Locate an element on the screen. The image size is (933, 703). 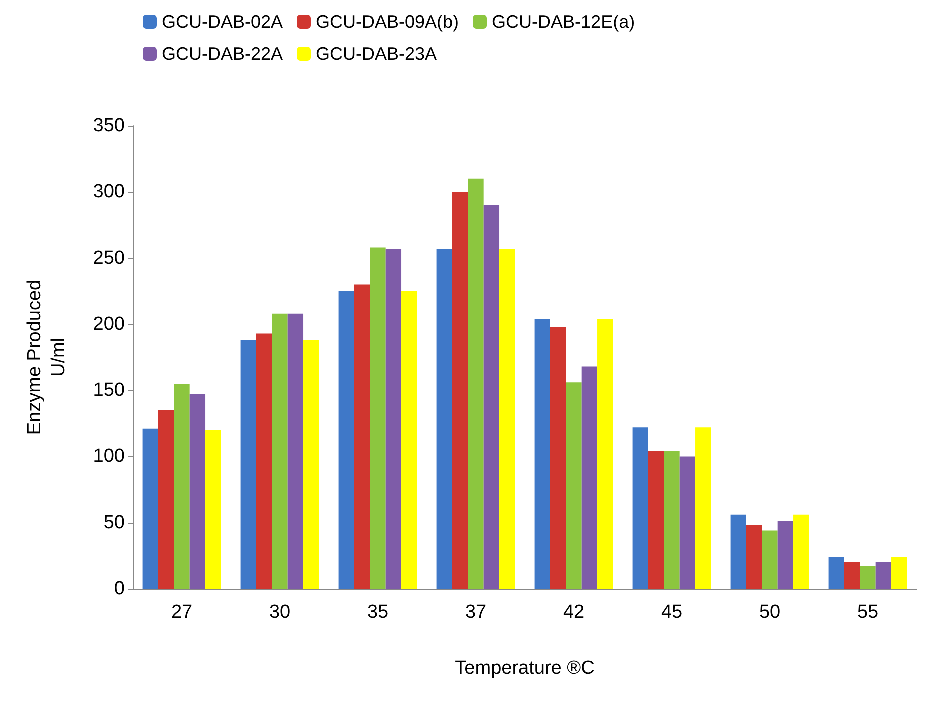
y-tick-label: 100 is located at coordinates (109, 457).